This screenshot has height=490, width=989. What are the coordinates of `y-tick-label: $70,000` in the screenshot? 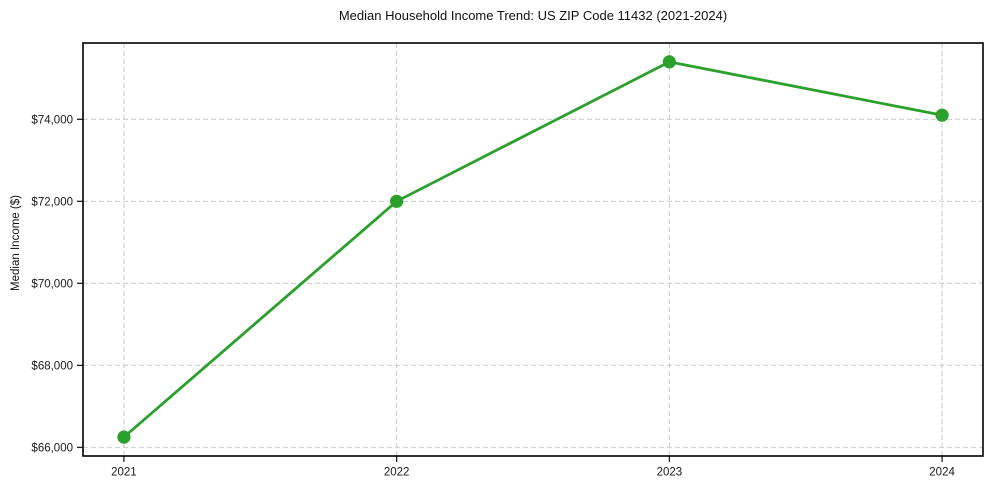 It's located at (52, 284).